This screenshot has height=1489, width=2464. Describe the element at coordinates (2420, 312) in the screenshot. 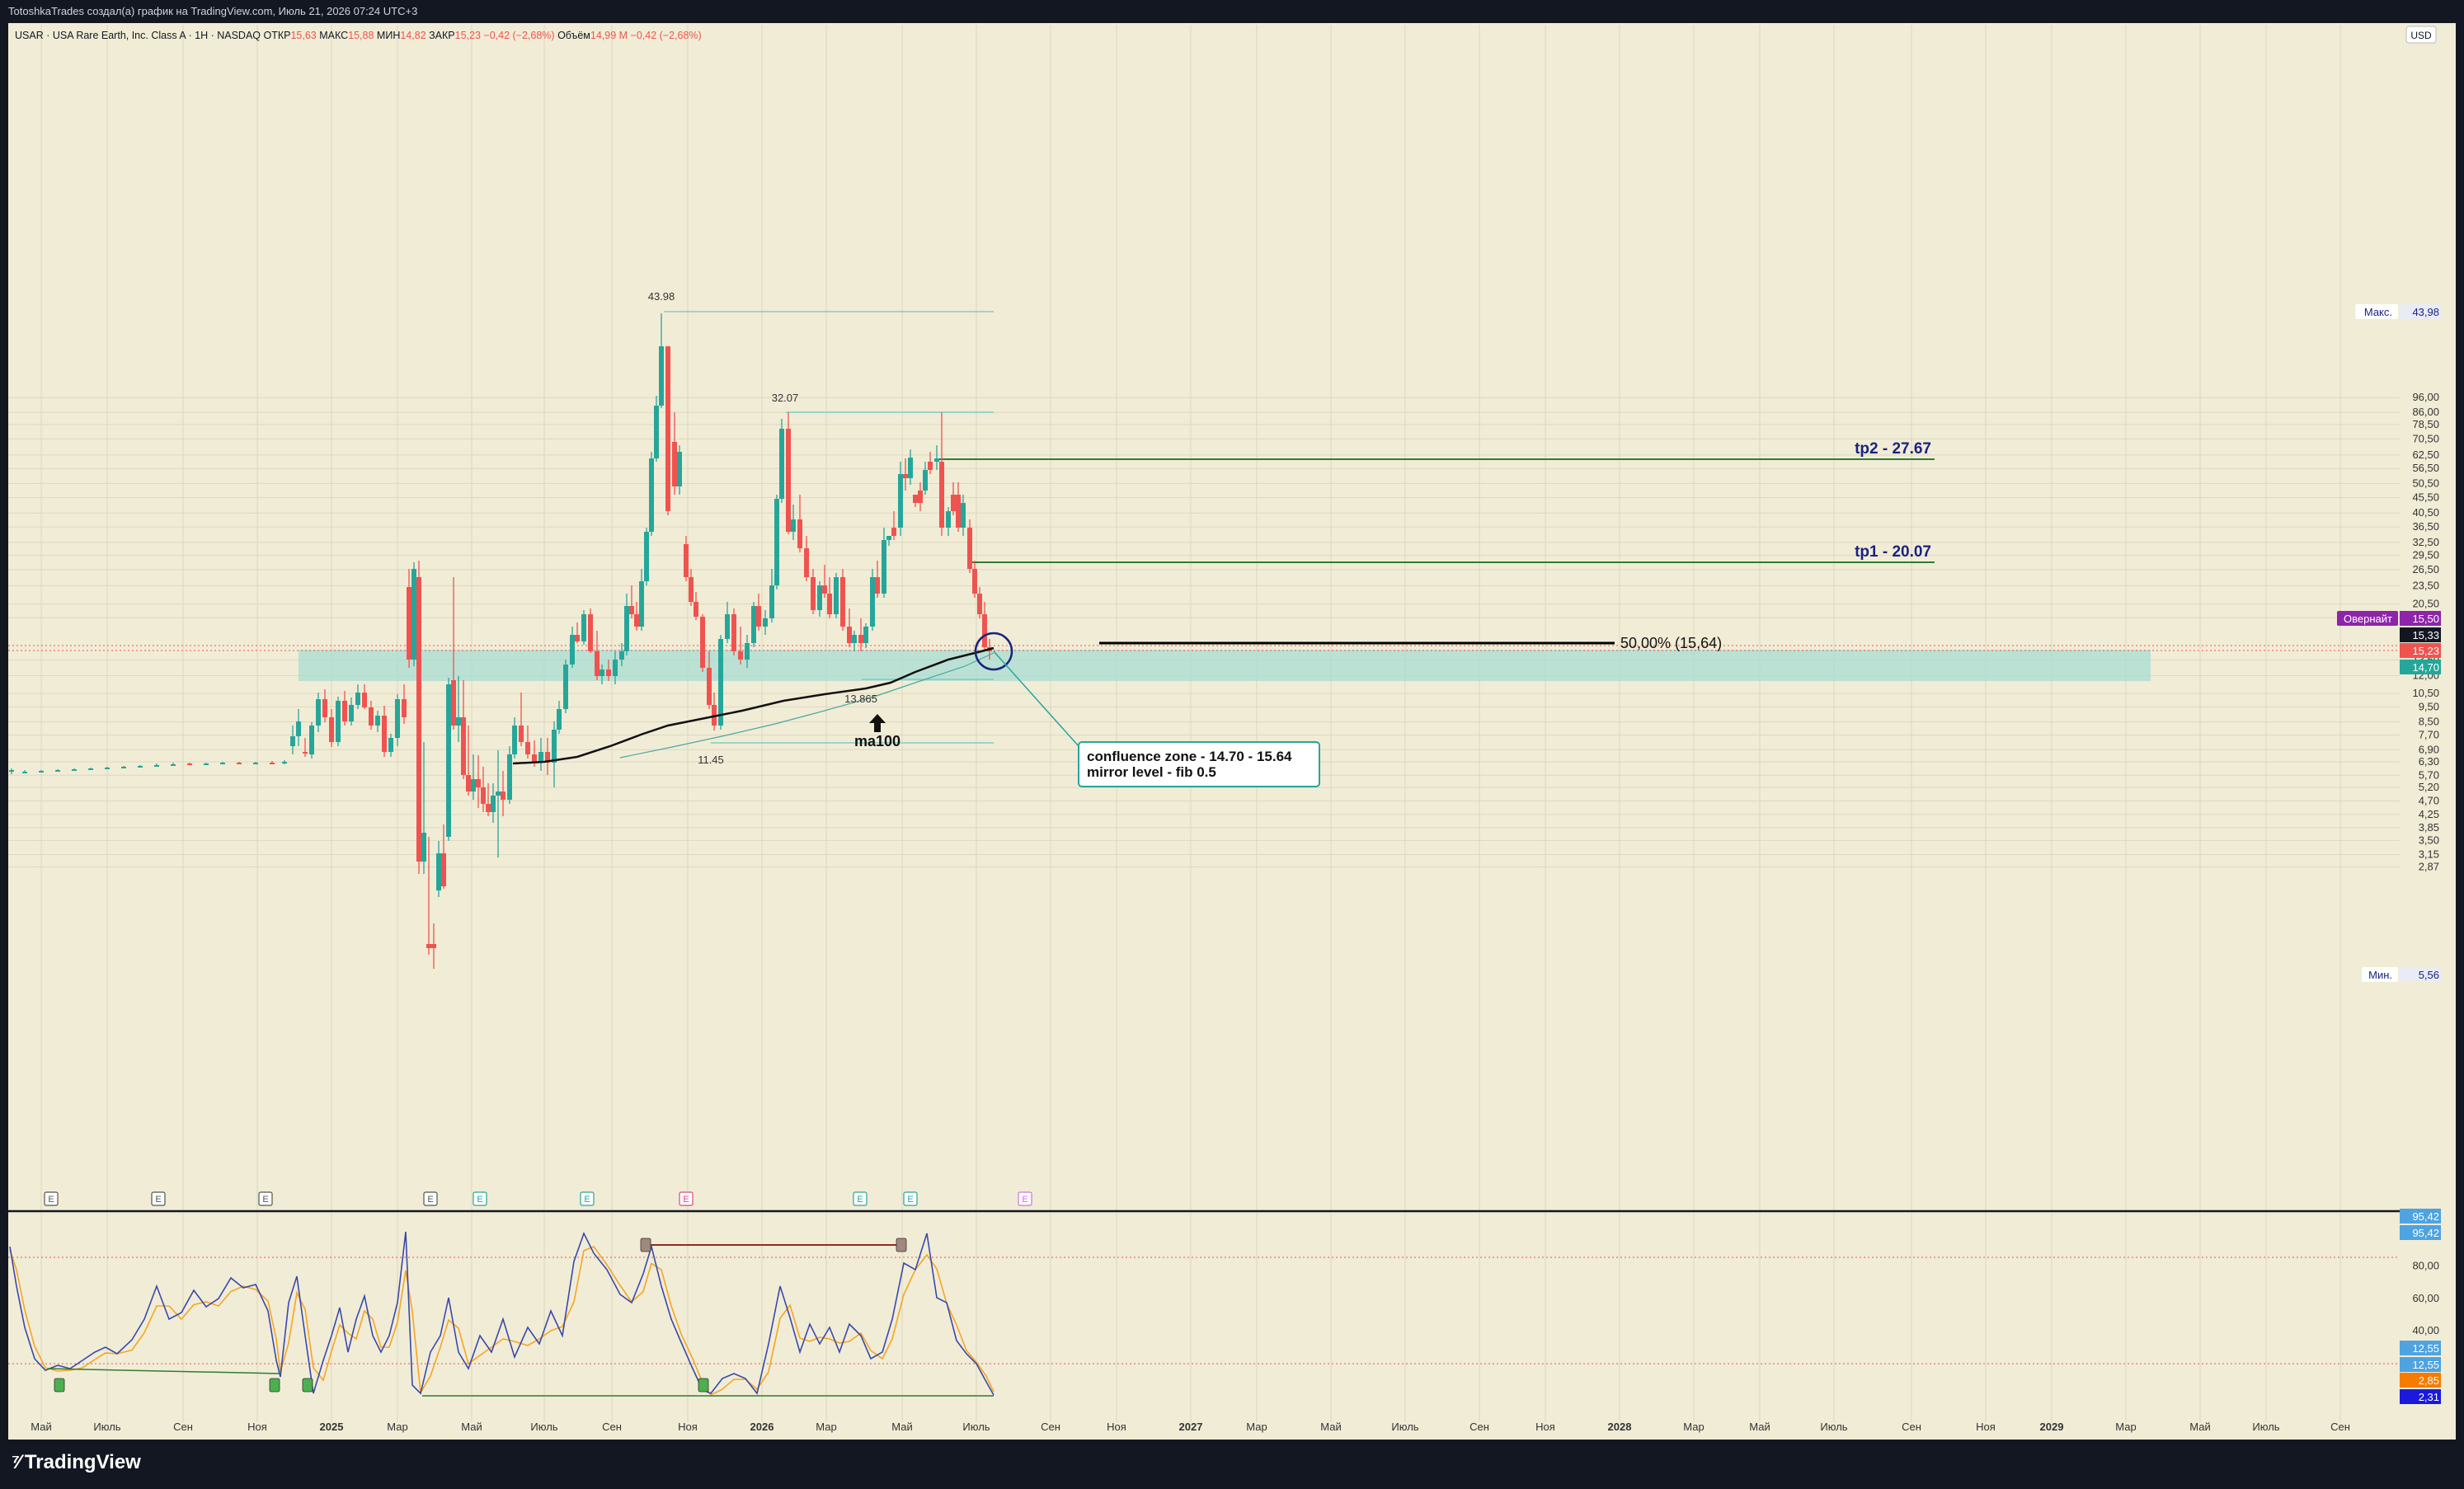

I see `max-price-badge: 43,98` at that location.